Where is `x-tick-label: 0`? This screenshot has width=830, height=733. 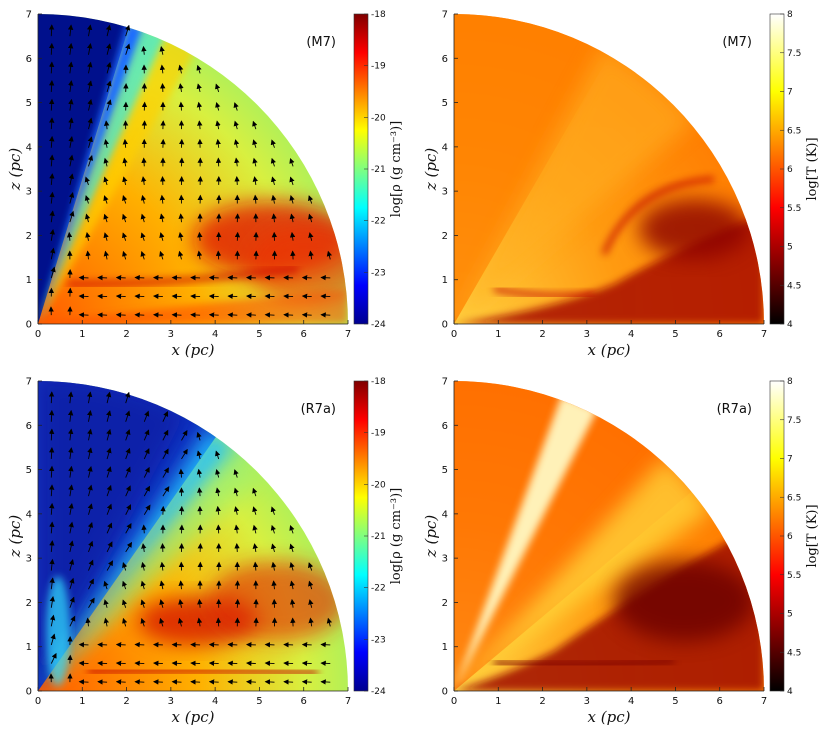 x-tick-label: 0 is located at coordinates (454, 334).